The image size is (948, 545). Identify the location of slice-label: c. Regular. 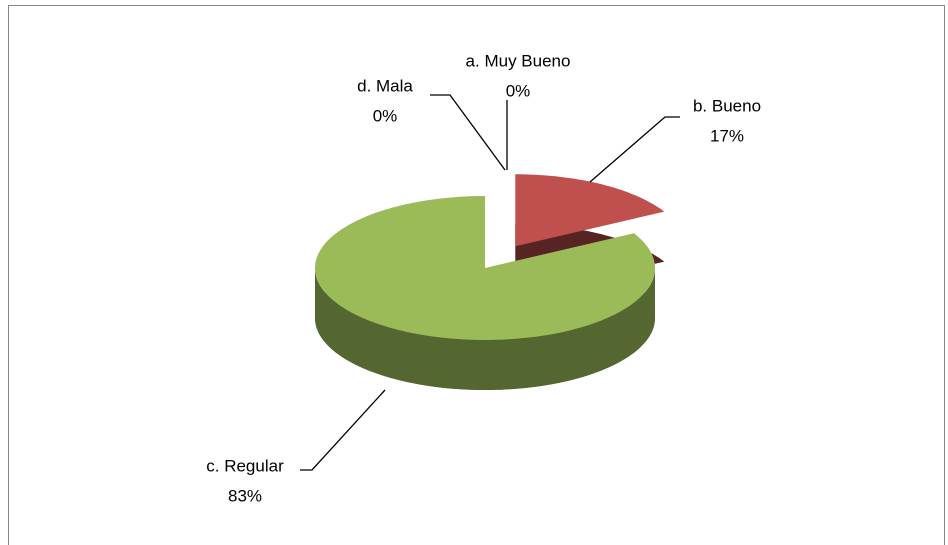
(245, 465).